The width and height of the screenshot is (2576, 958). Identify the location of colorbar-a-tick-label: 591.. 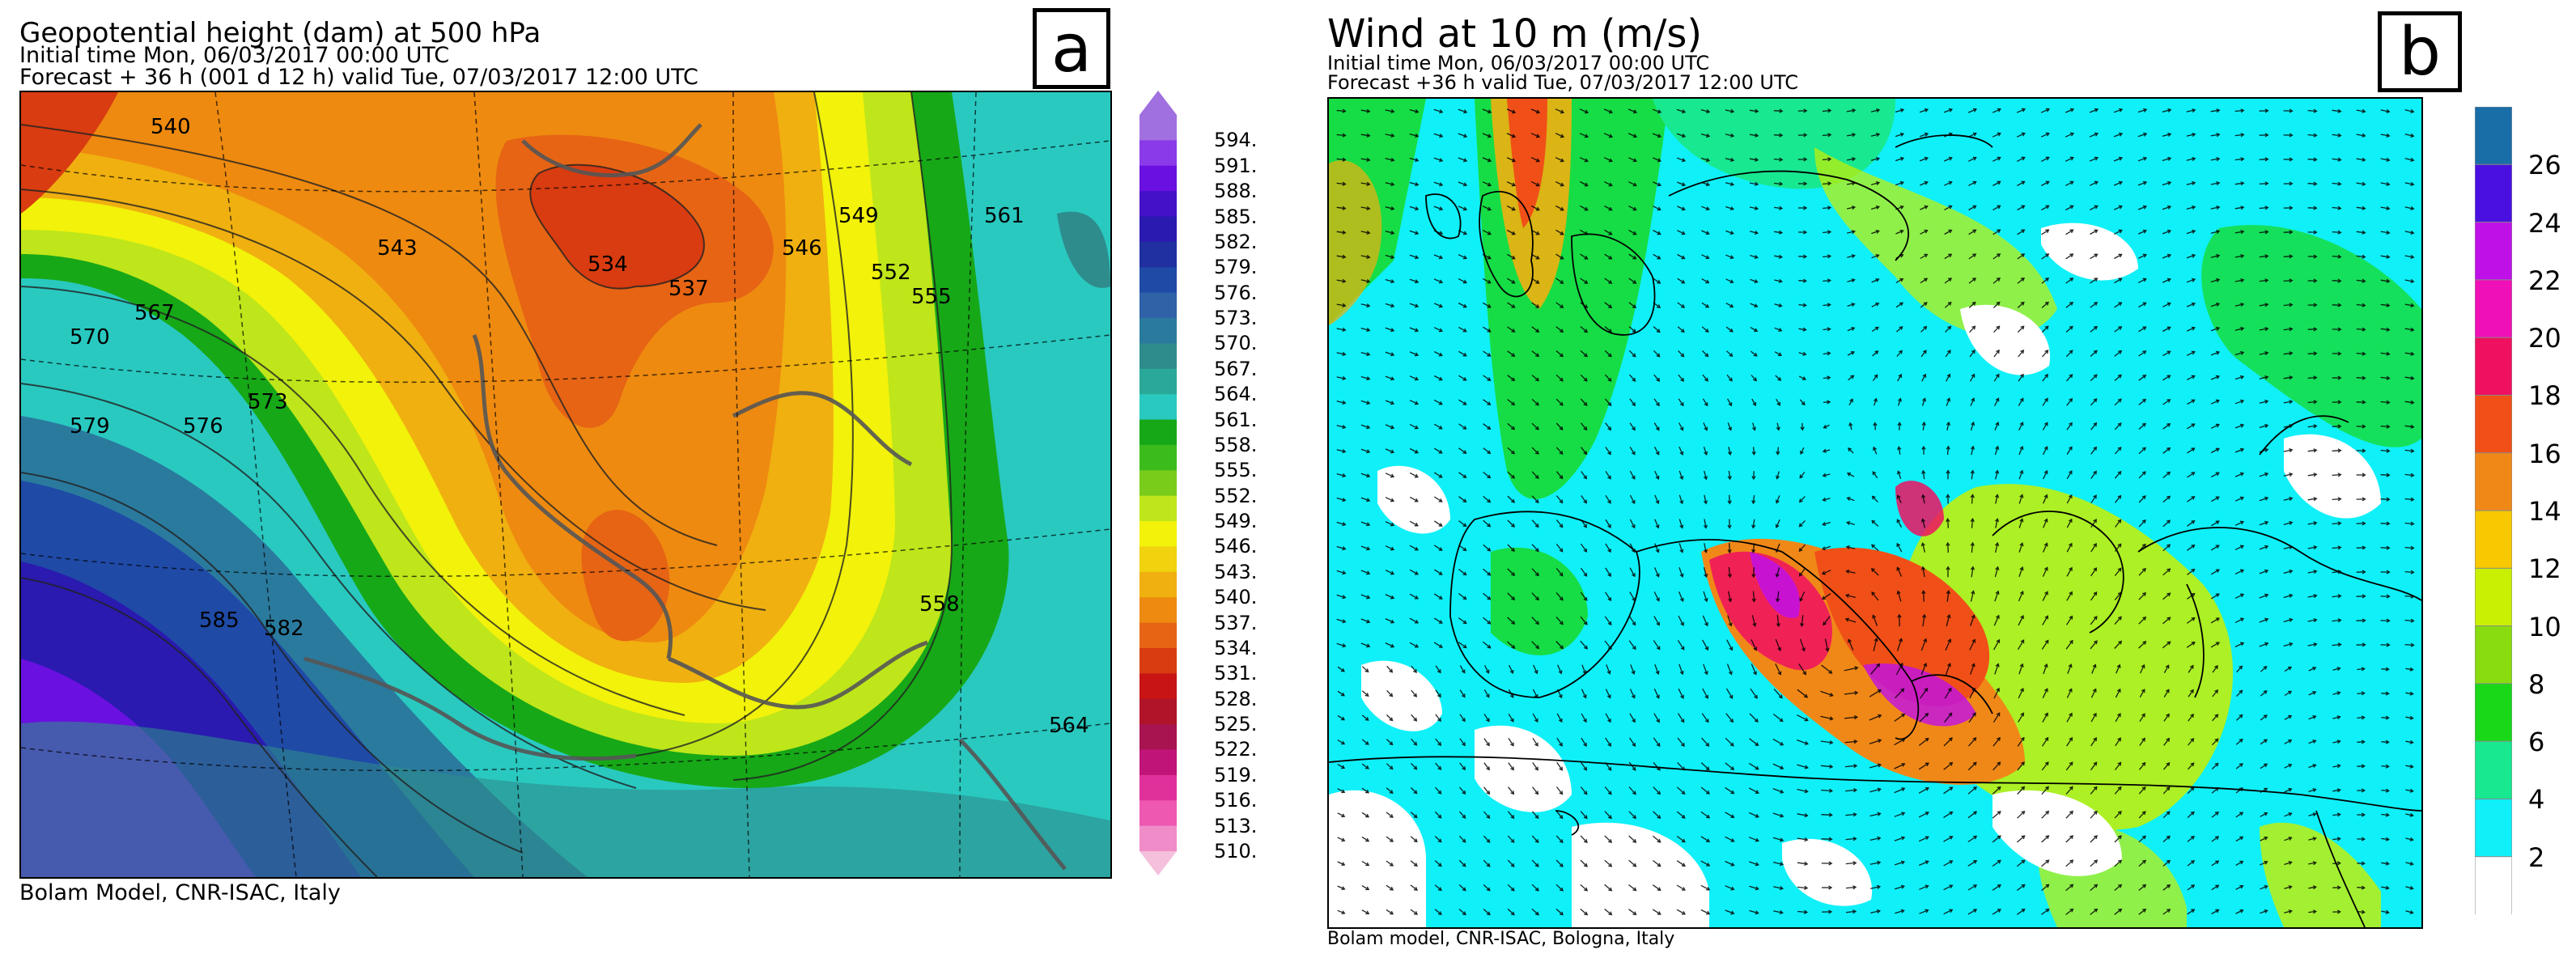
(1236, 165).